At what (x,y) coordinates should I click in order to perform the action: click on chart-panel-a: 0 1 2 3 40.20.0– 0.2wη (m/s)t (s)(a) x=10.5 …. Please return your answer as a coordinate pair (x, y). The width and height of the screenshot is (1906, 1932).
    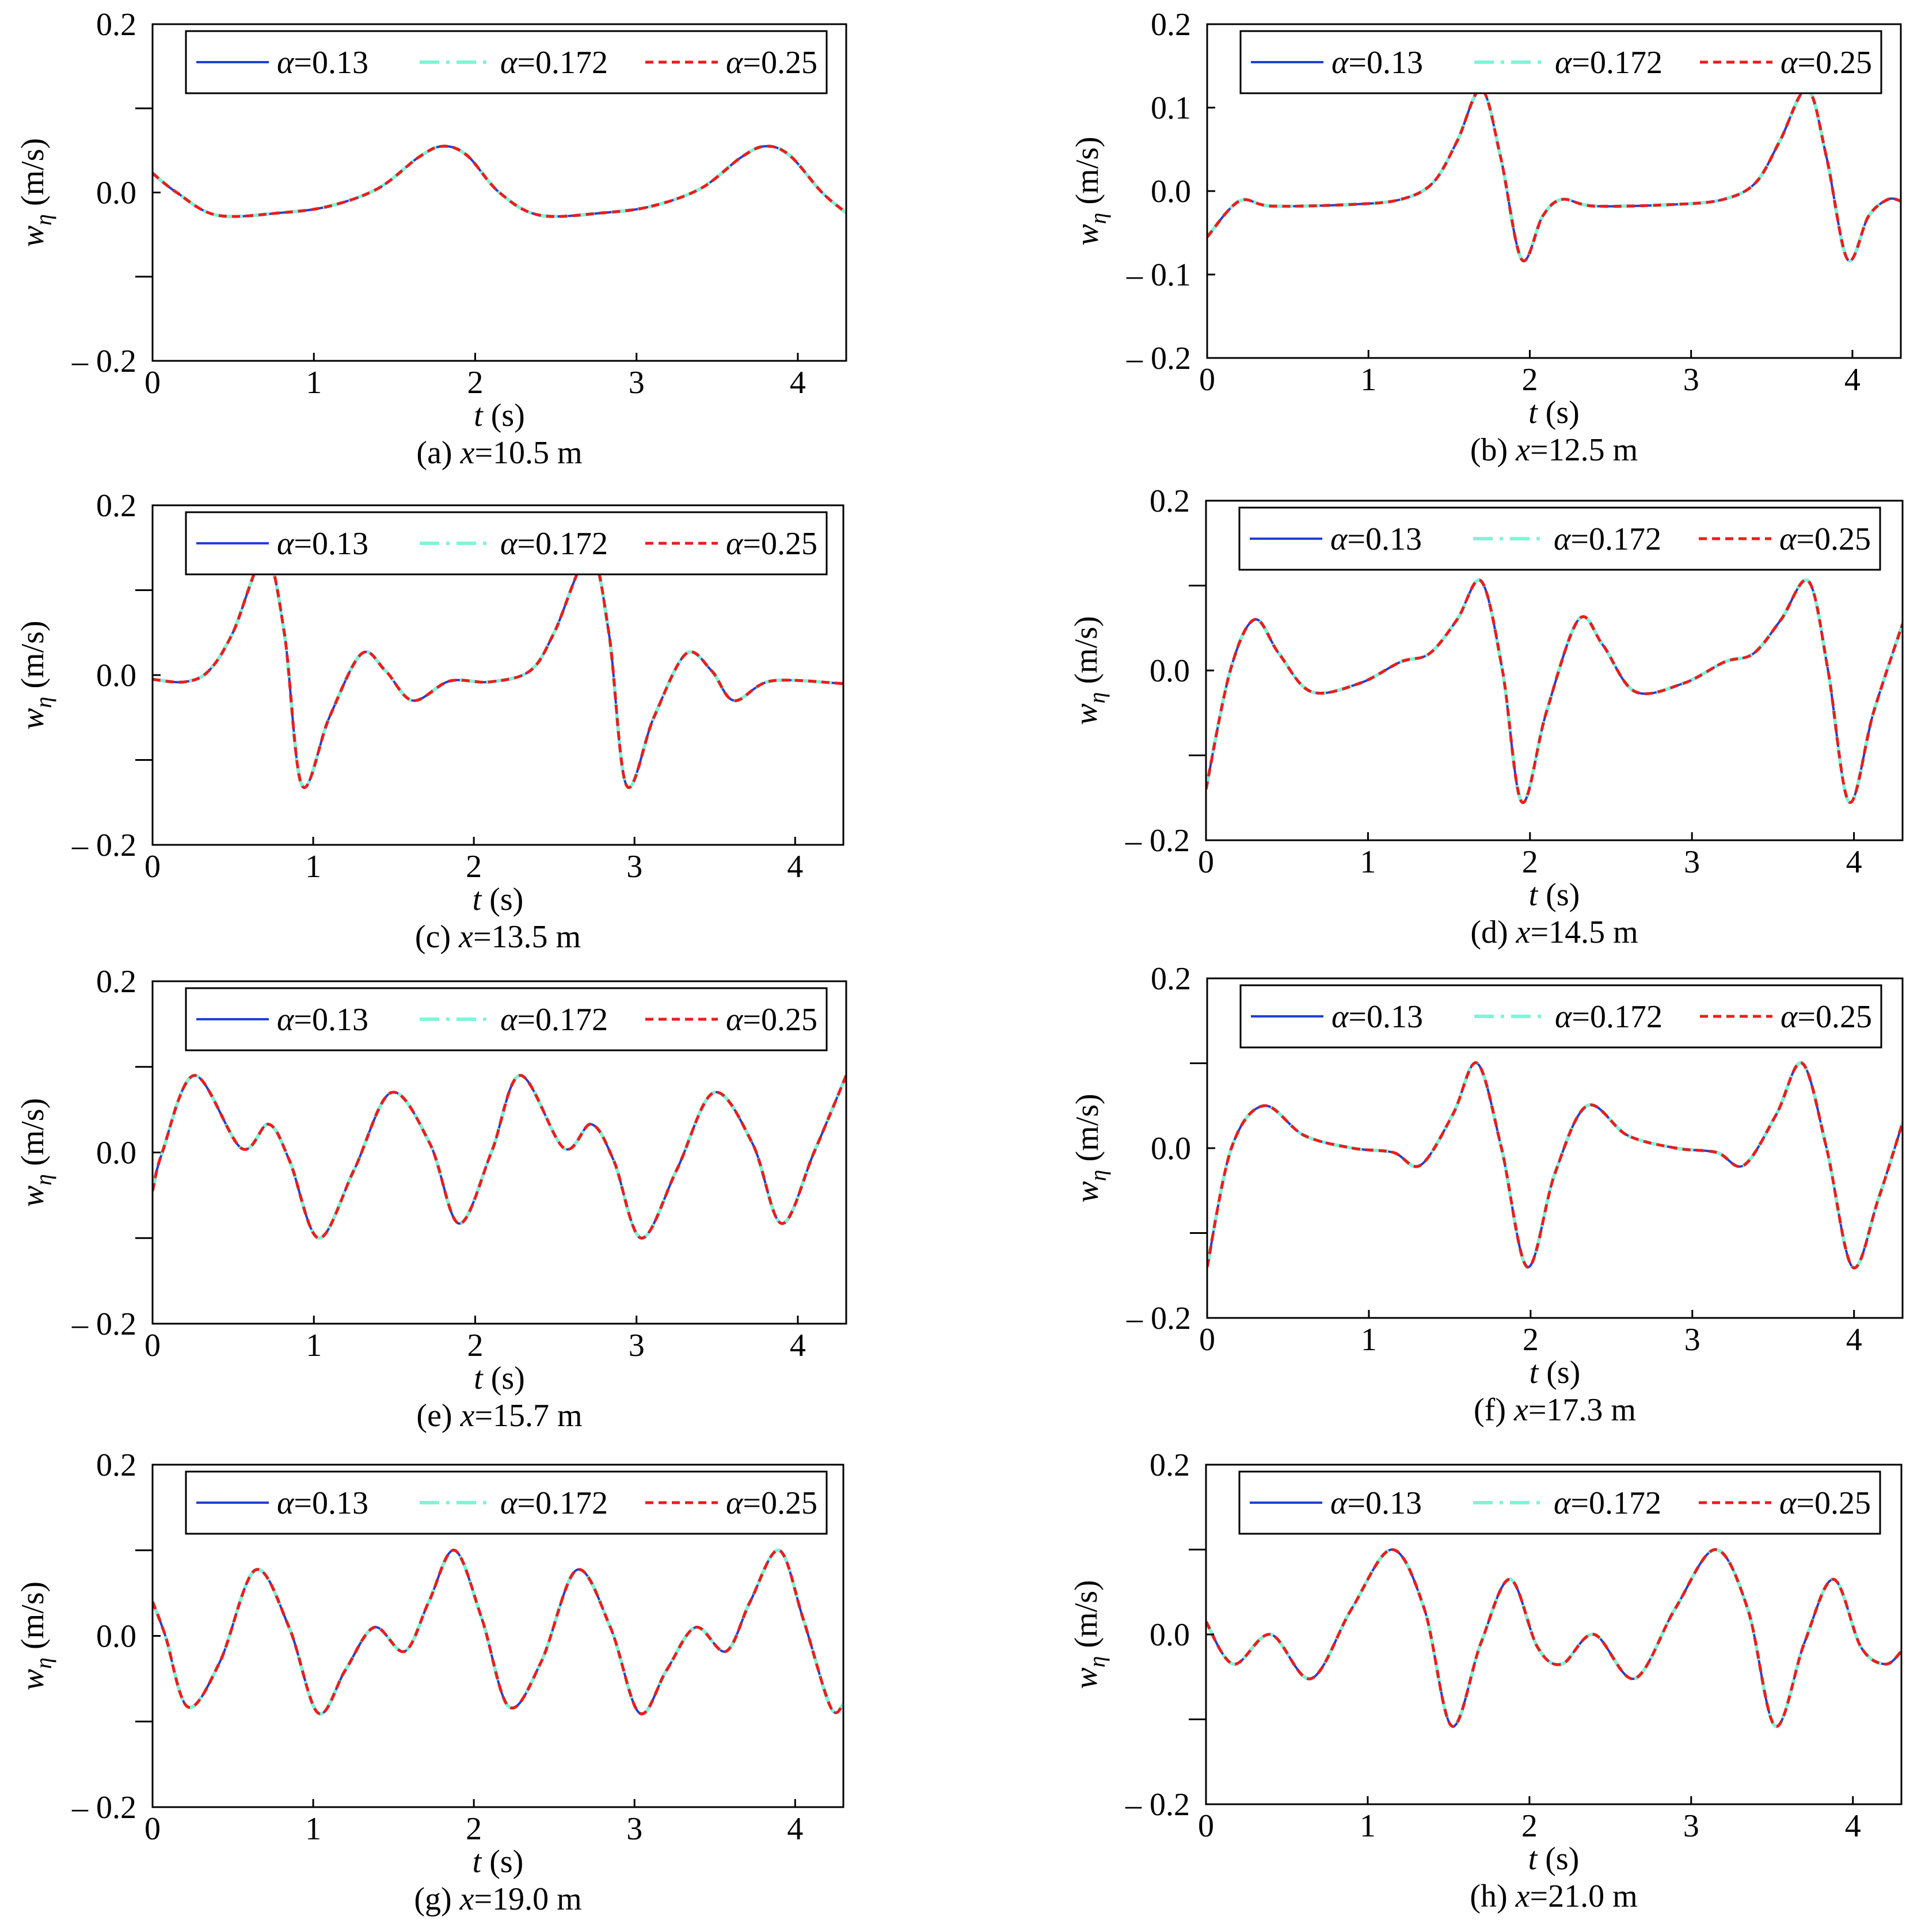
    Looking at the image, I should click on (431, 239).